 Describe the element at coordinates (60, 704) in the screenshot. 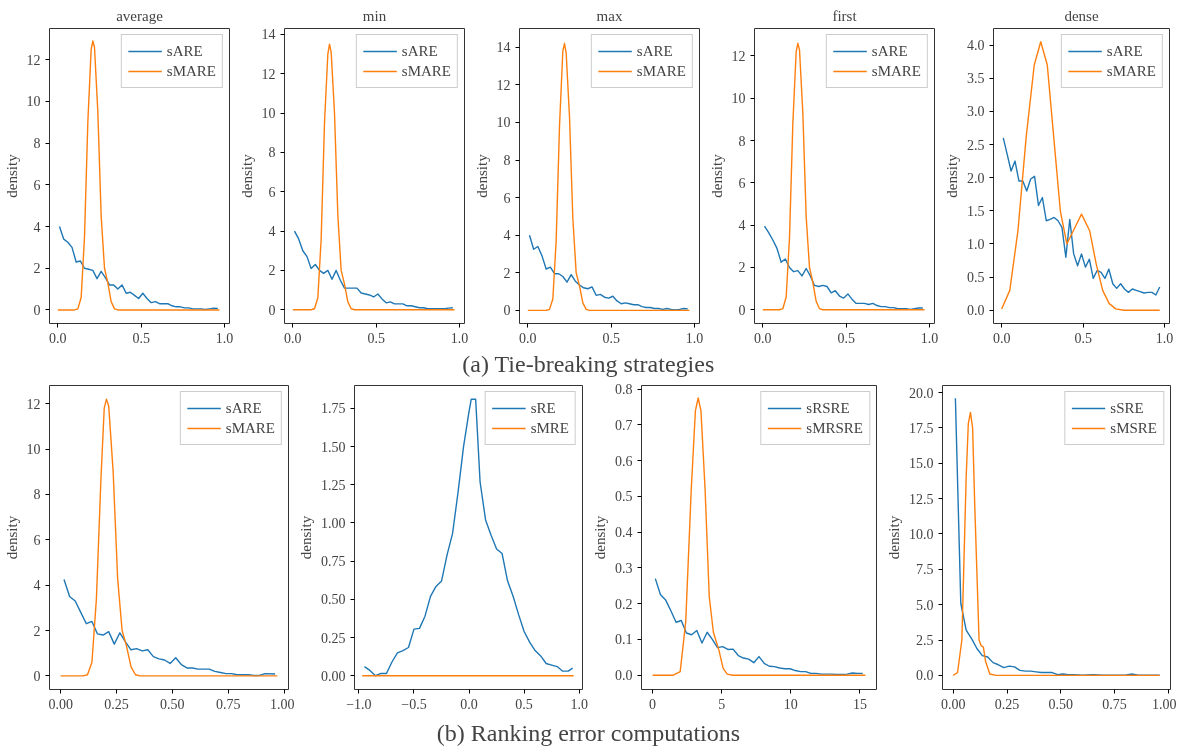

I see `x-tick-label: 0.00` at that location.